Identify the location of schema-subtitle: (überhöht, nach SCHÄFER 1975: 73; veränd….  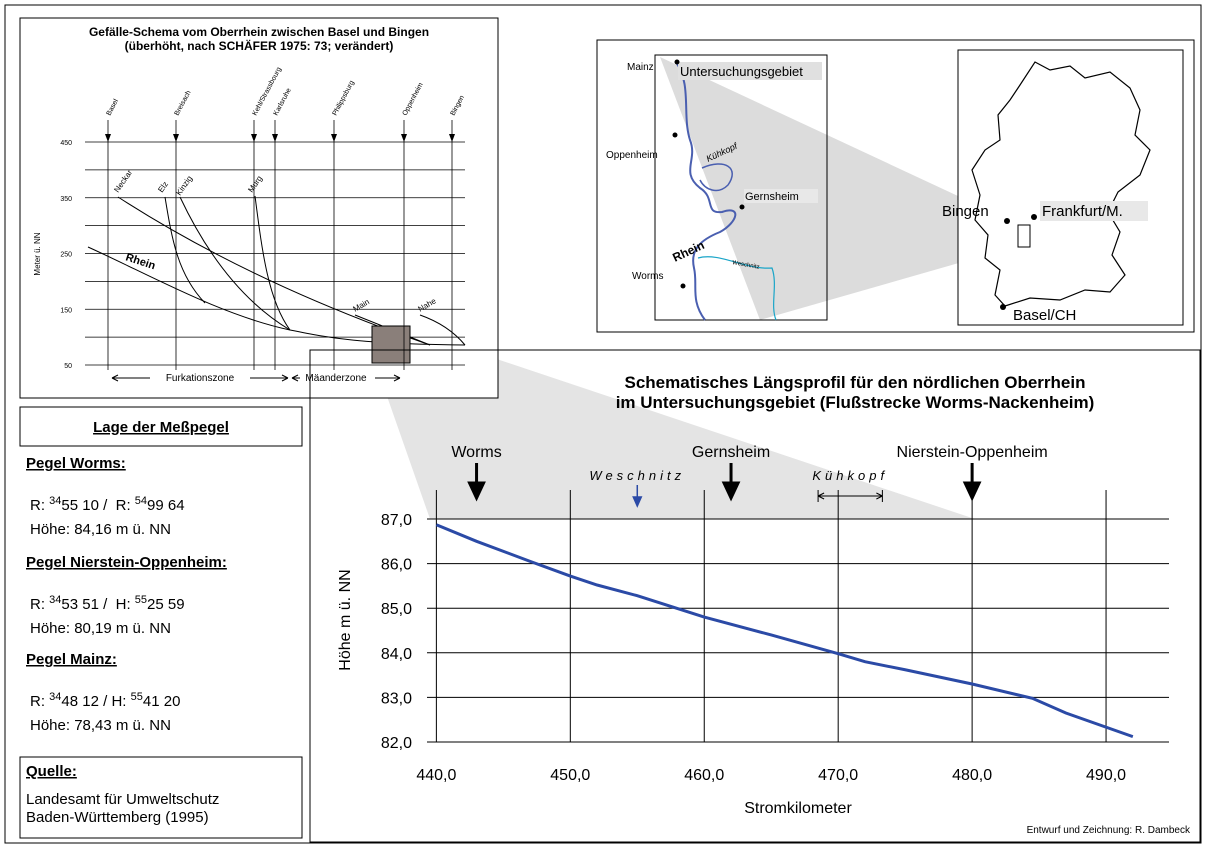
(259, 45).